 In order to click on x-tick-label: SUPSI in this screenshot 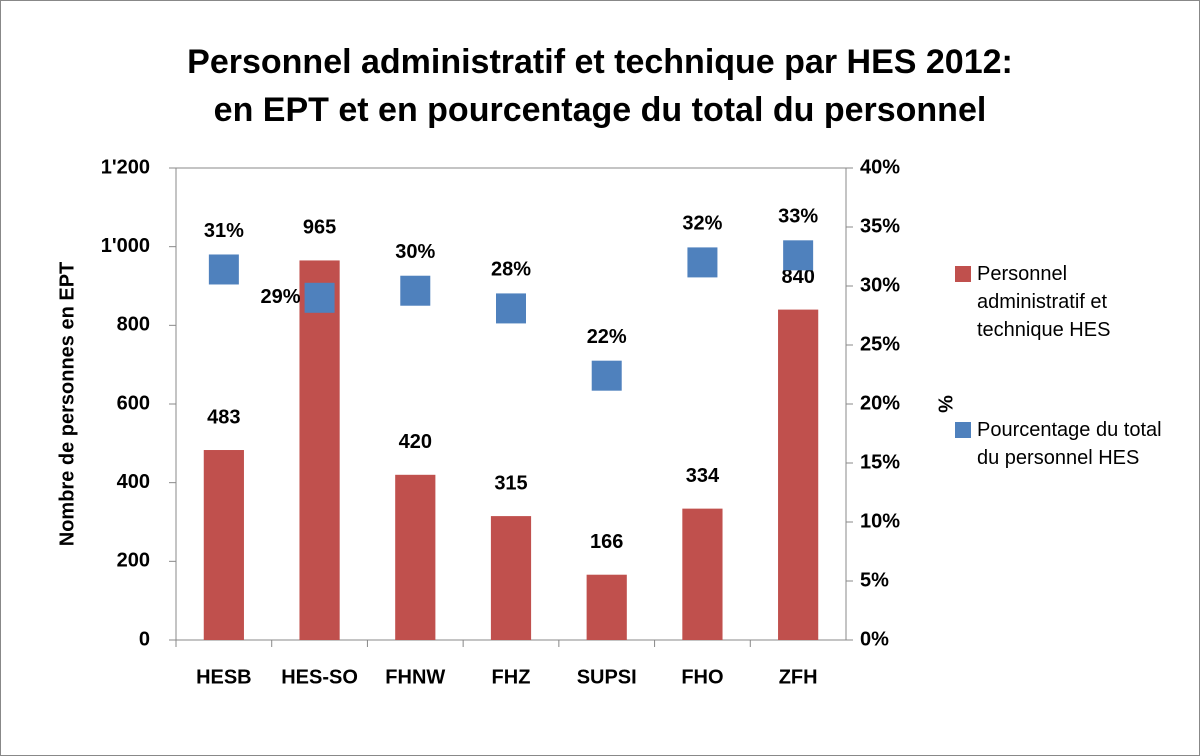, I will do `click(607, 677)`.